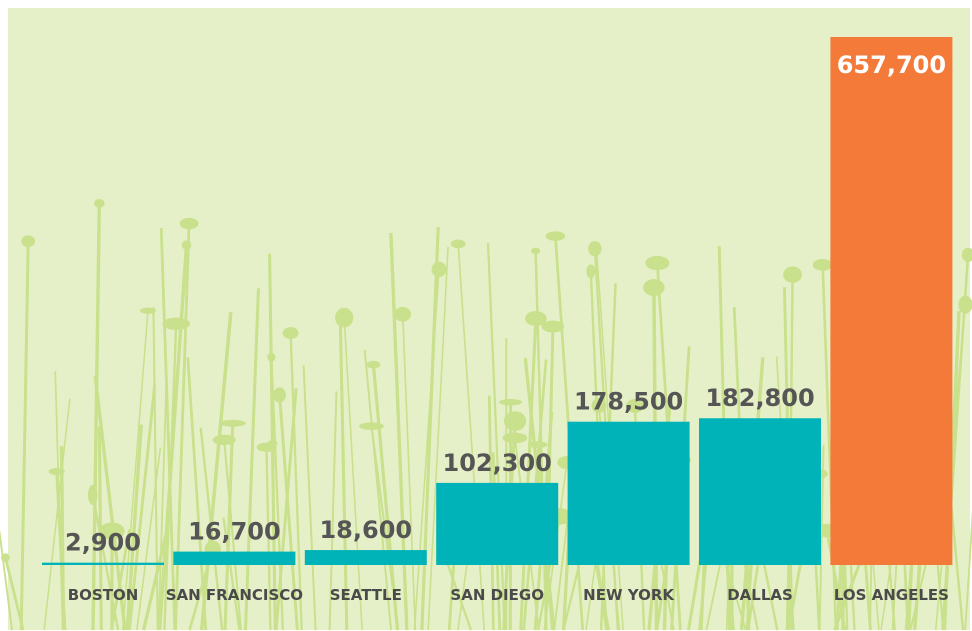 This screenshot has height=631, width=972. I want to click on value-label: 18,600, so click(365, 530).